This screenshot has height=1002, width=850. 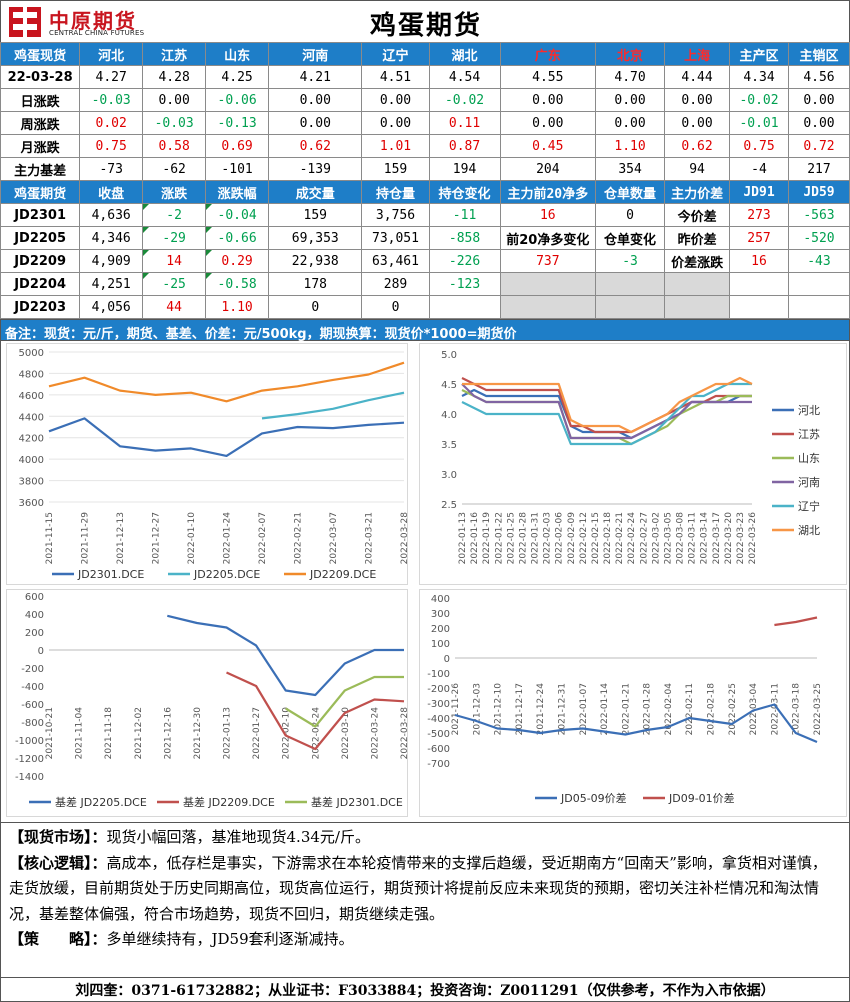 What do you see at coordinates (596, 538) in the screenshot?
I see `x-tick-label: 2022-02-15` at bounding box center [596, 538].